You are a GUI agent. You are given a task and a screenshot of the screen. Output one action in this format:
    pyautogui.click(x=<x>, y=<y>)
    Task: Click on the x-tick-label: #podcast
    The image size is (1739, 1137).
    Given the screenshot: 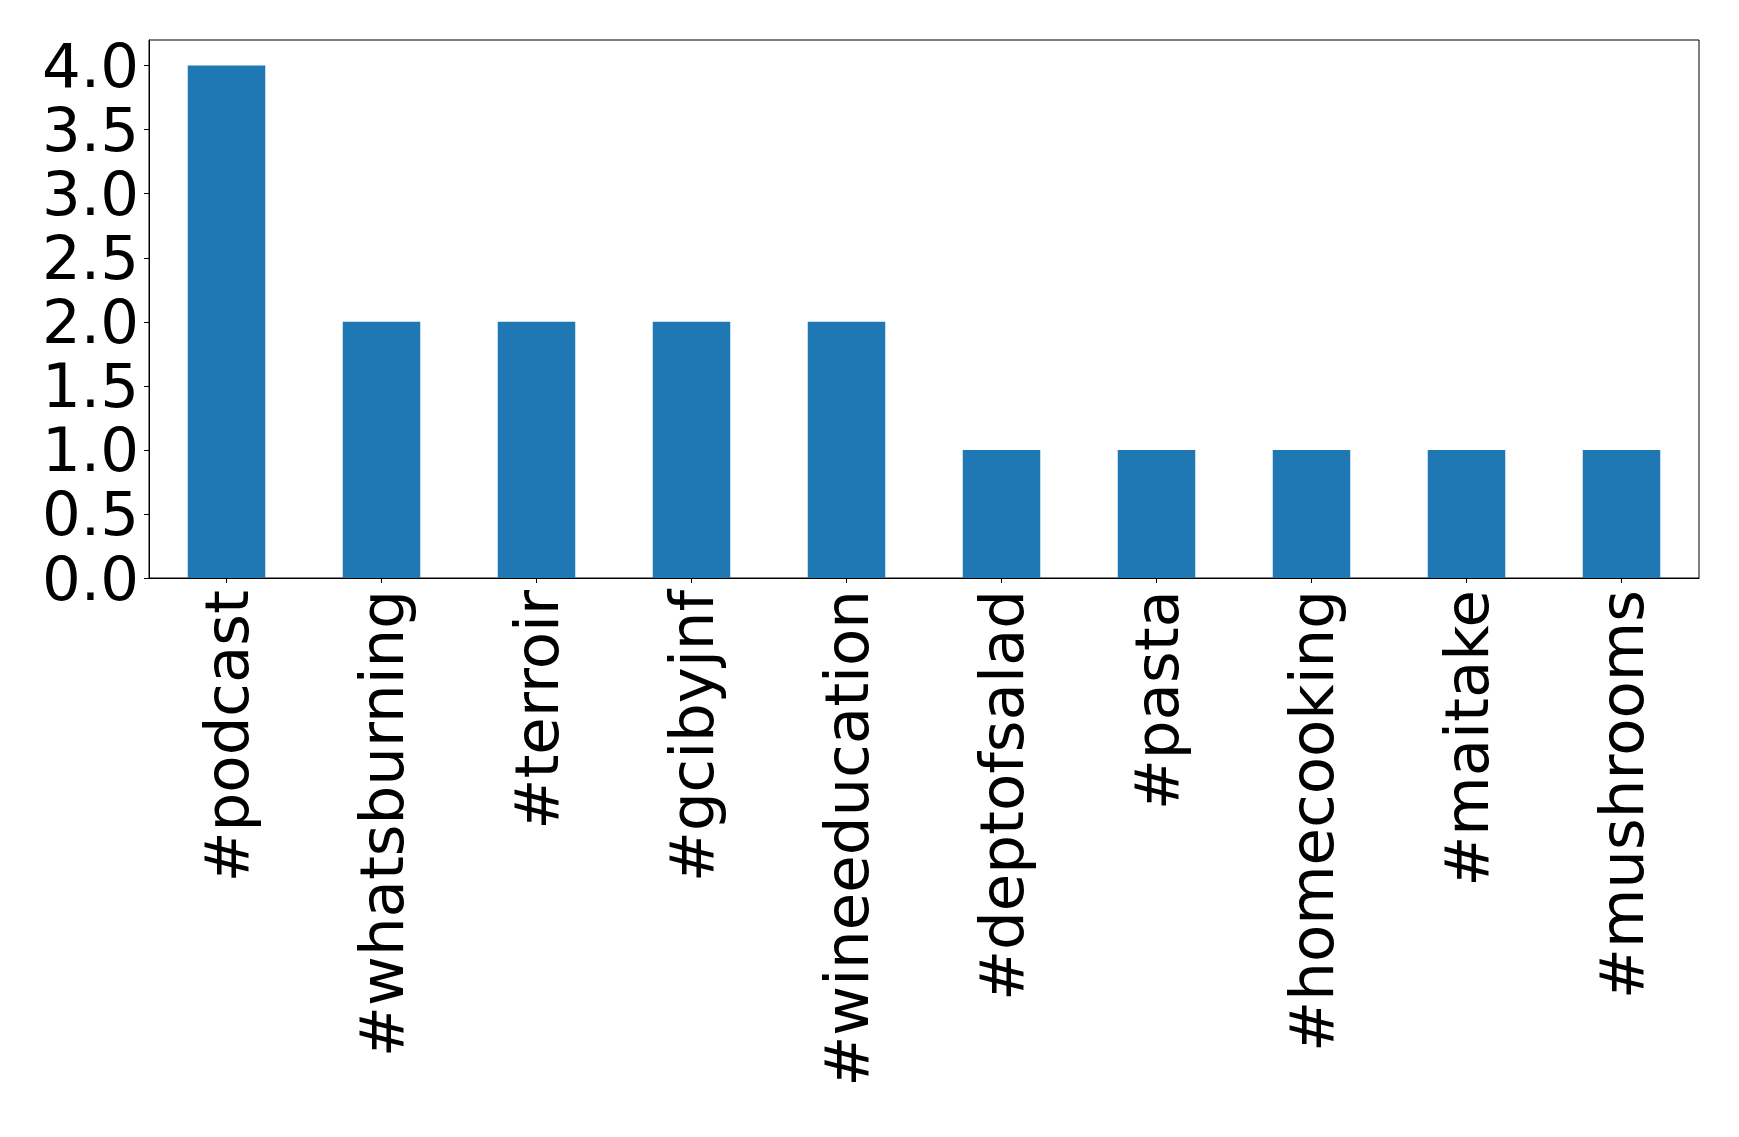 What is the action you would take?
    pyautogui.click(x=226, y=736)
    